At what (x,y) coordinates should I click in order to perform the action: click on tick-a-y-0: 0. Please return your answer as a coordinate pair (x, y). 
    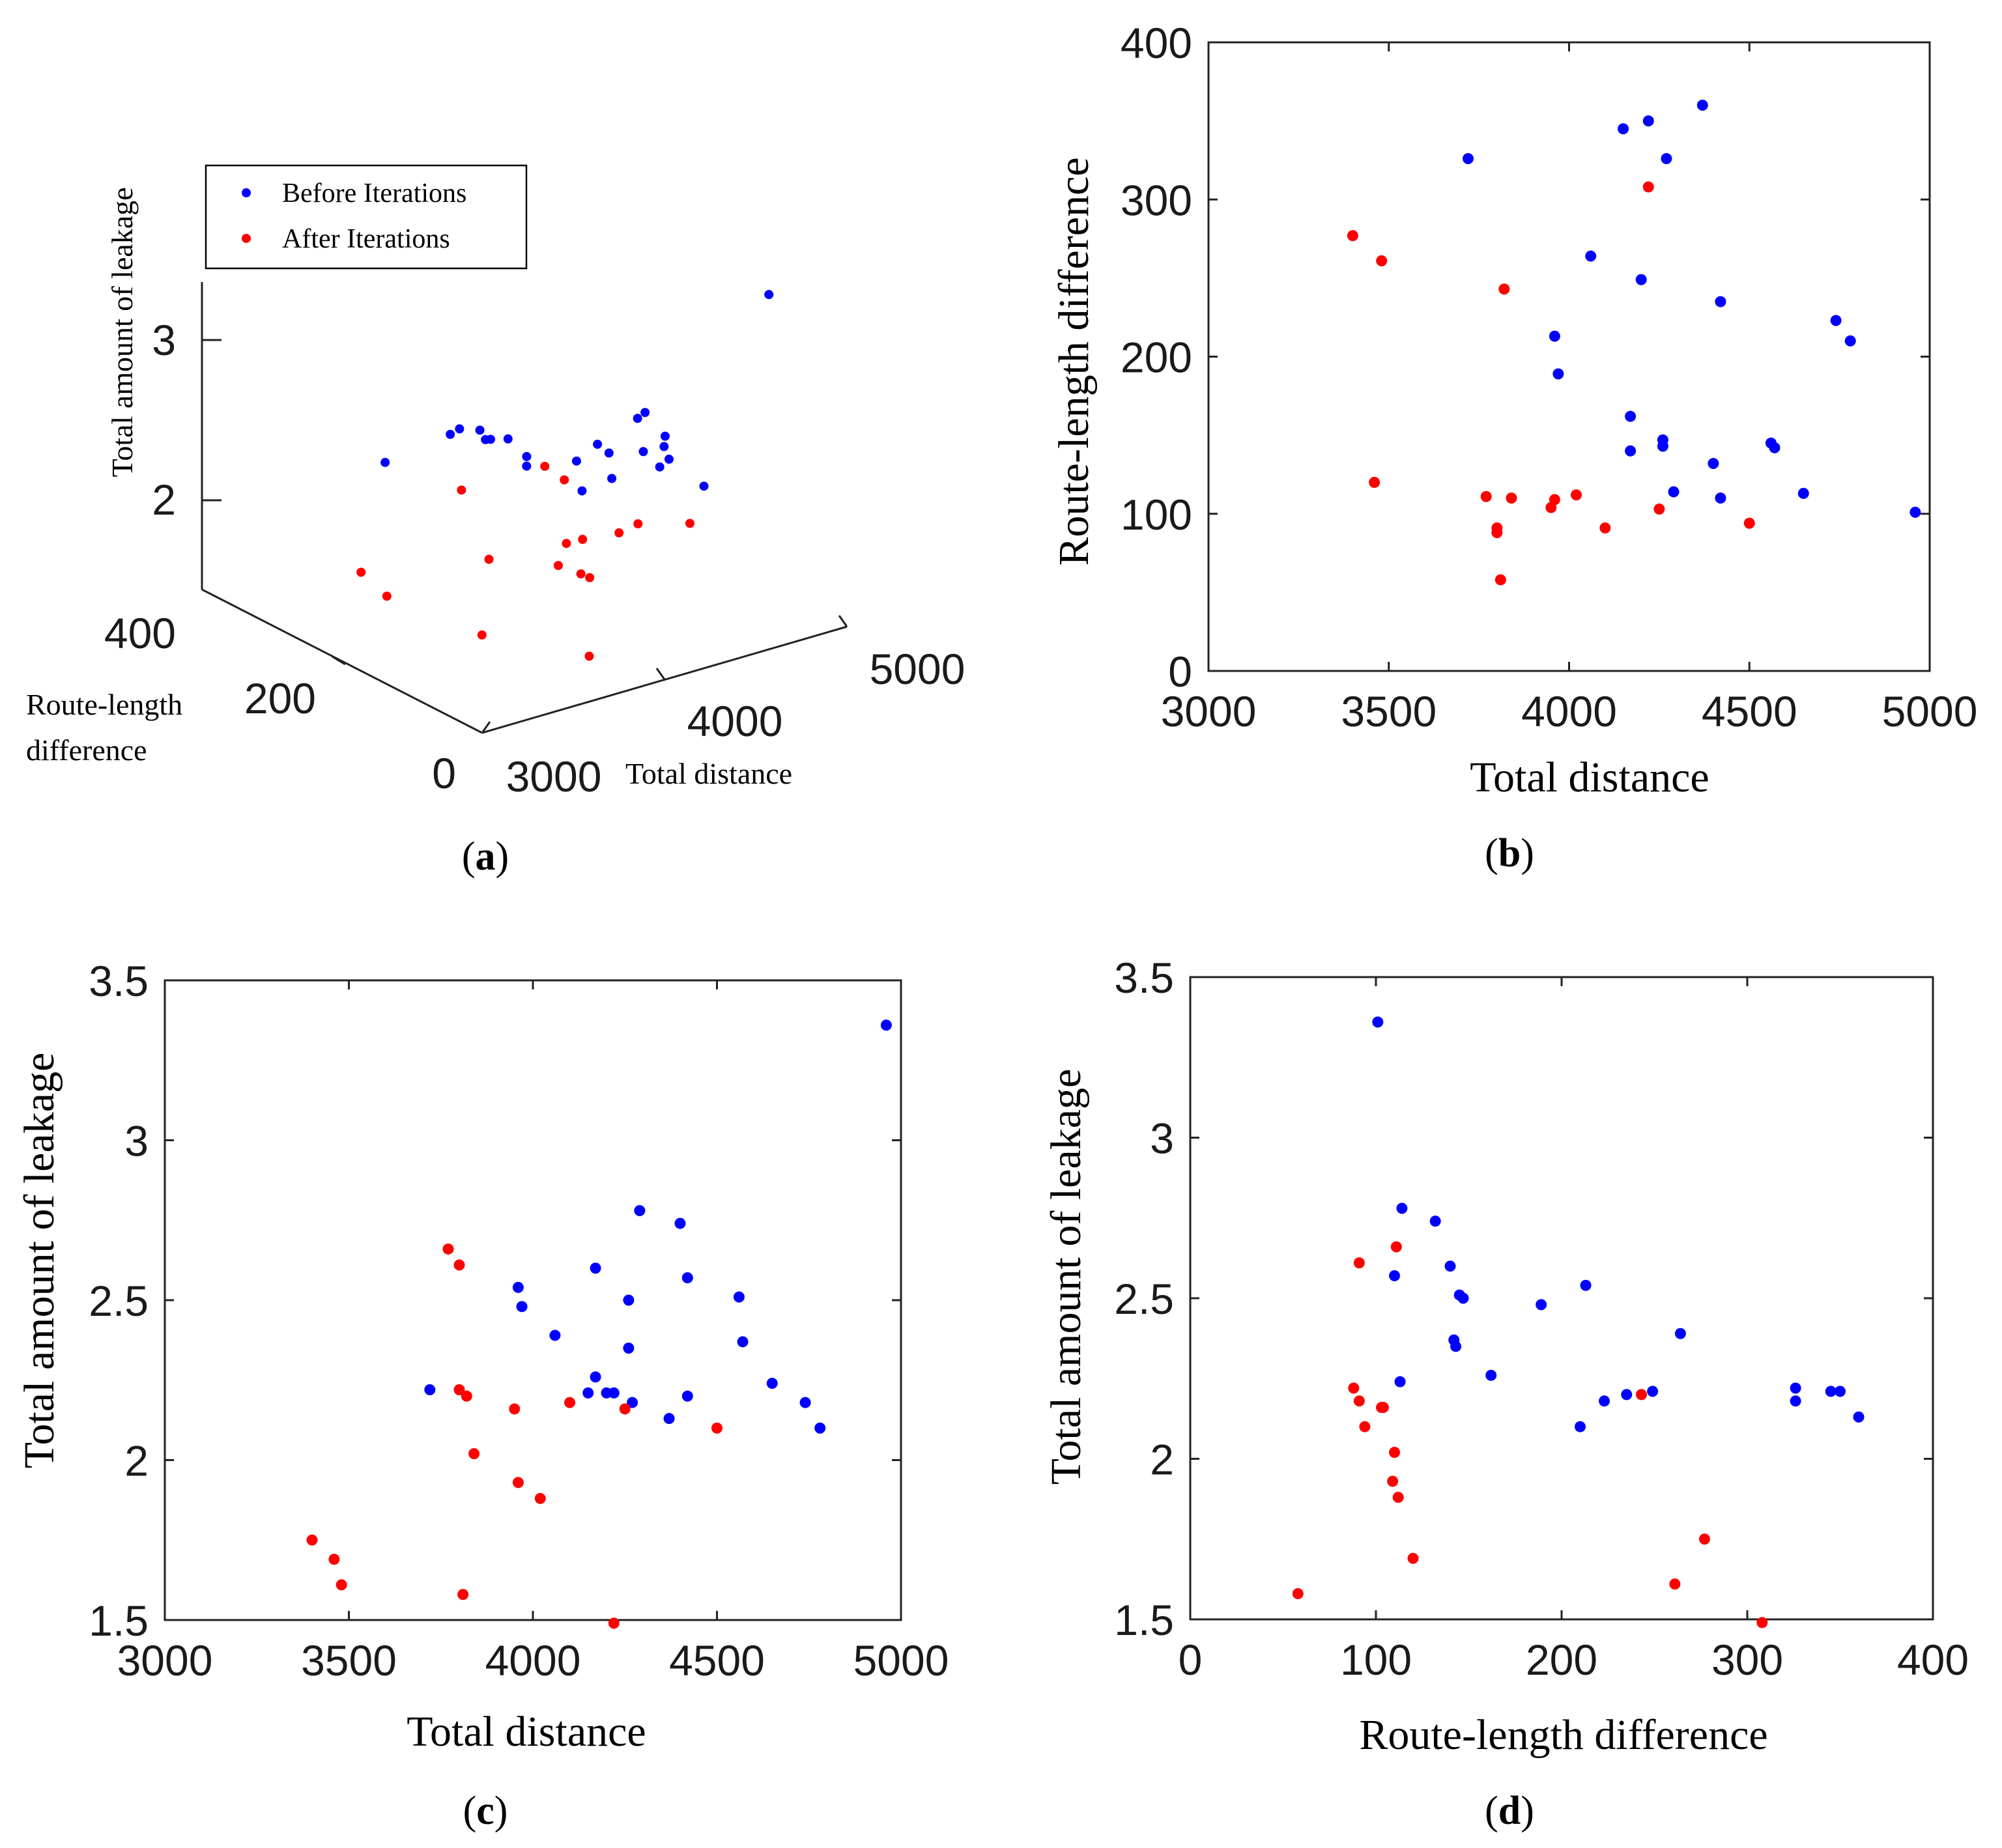
    Looking at the image, I should click on (444, 773).